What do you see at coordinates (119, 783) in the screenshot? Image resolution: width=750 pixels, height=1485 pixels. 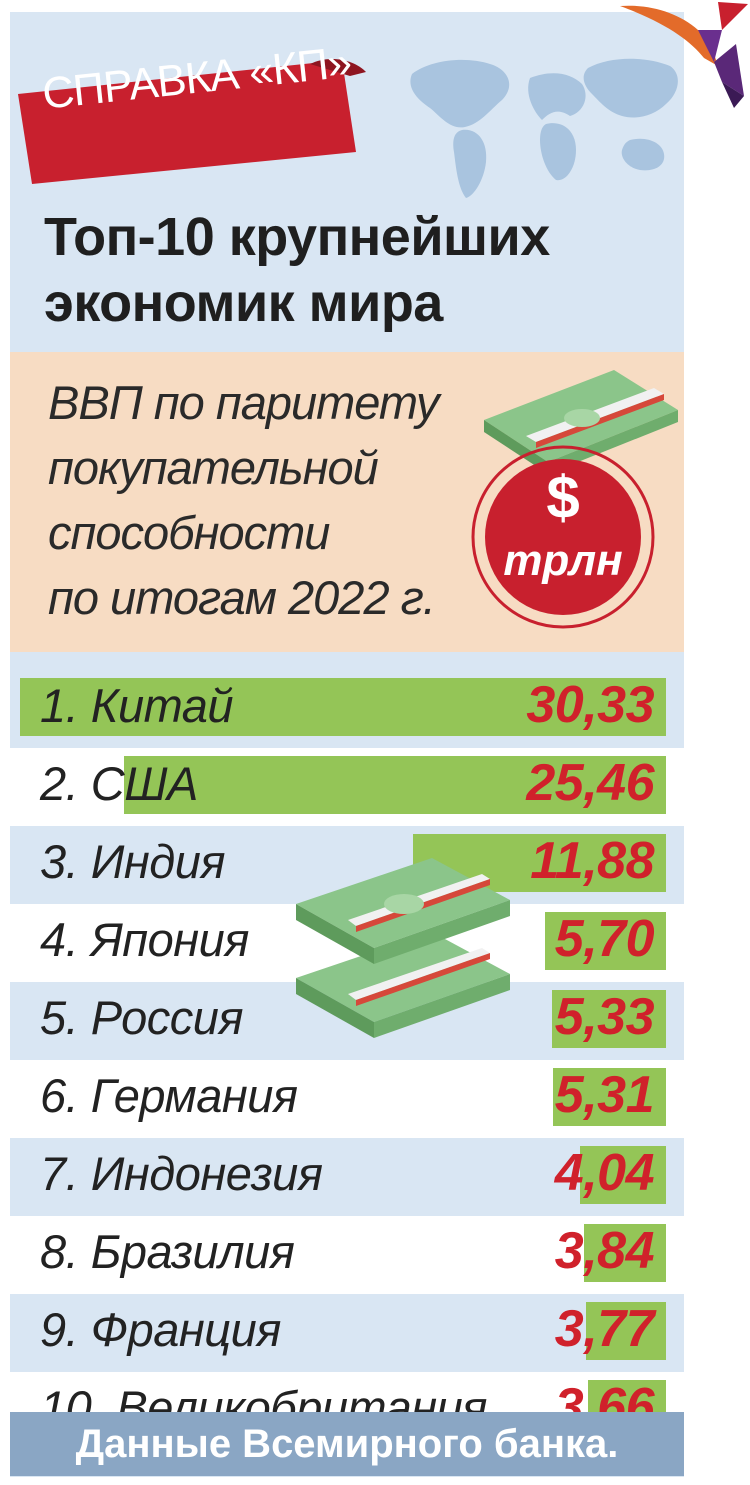 I see `country-label: 2. США` at bounding box center [119, 783].